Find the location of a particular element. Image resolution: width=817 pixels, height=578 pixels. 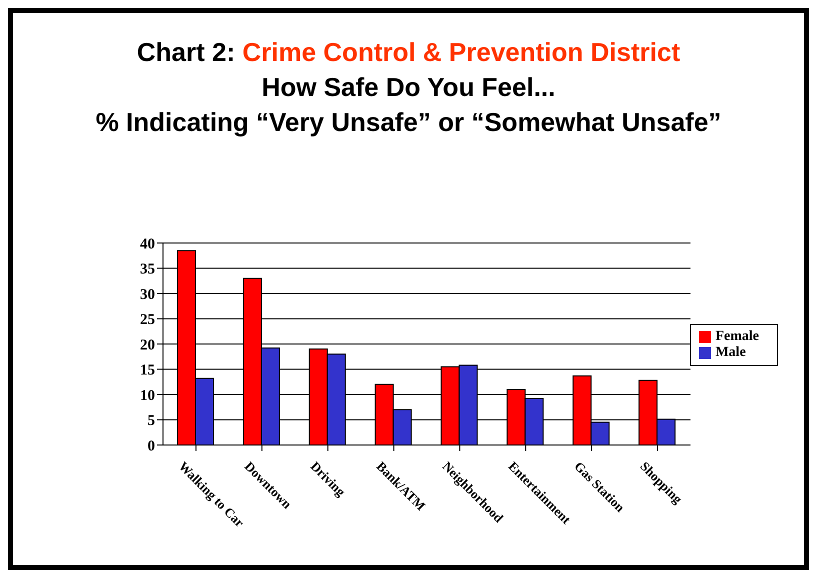

legend-label: Female is located at coordinates (737, 336).